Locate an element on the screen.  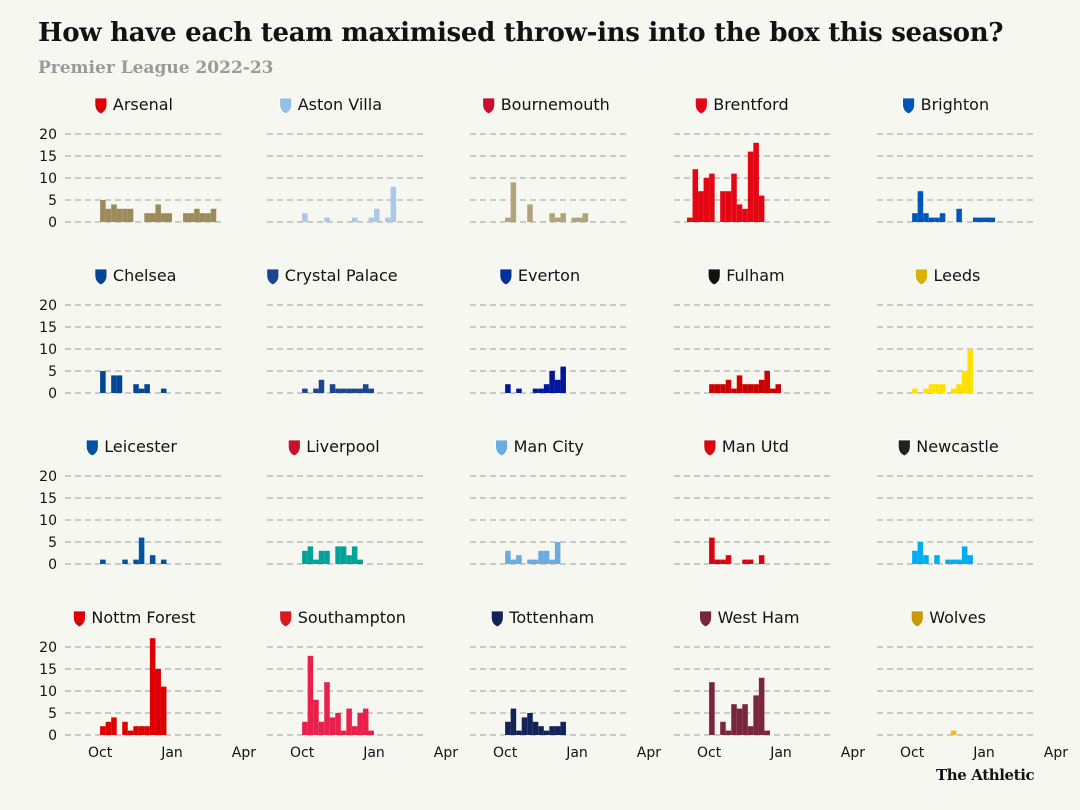
team-title-man-city: Man City is located at coordinates (549, 446).